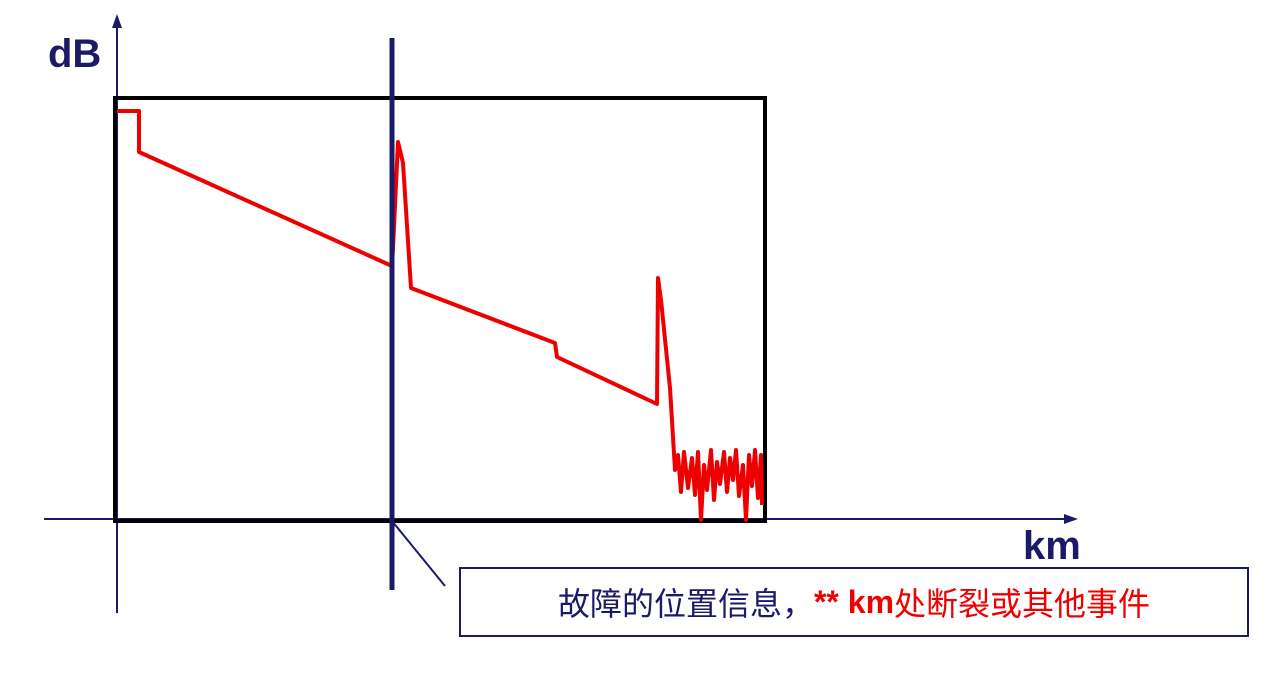 This screenshot has width=1288, height=680. I want to click on y-axis-label: dB, so click(74, 54).